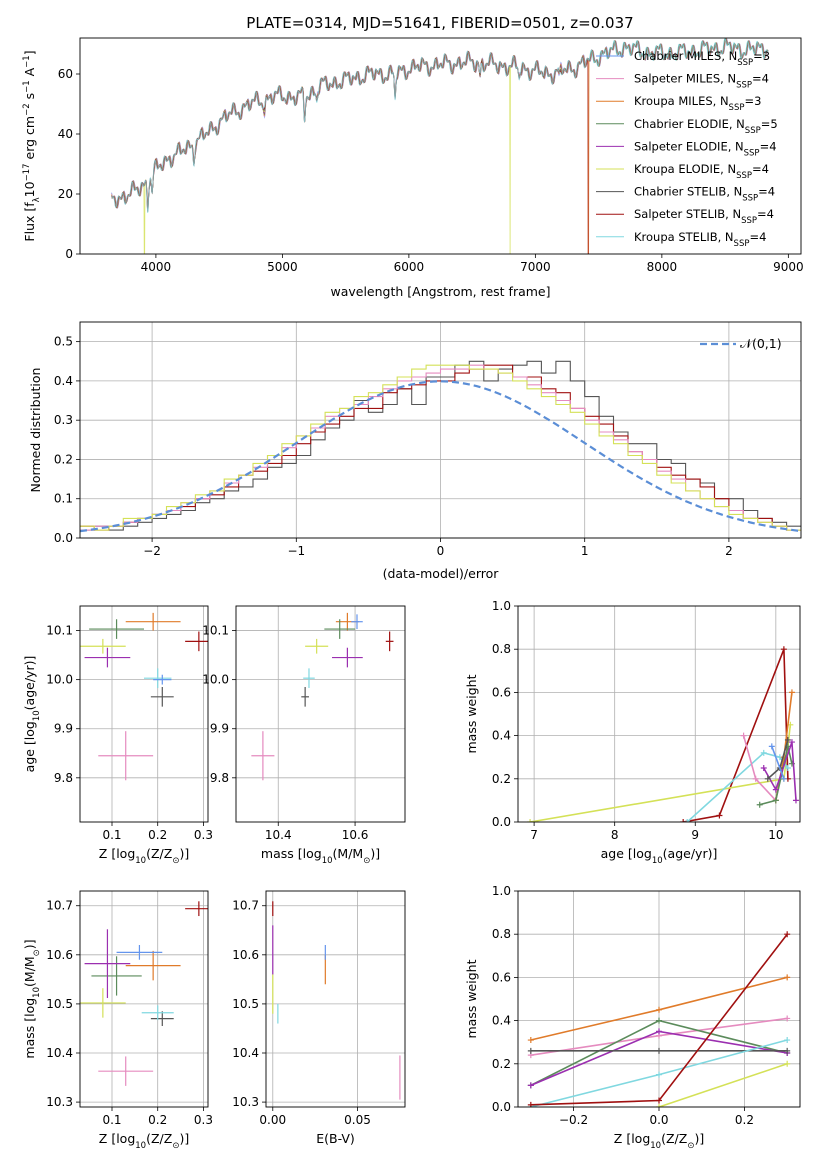 The width and height of the screenshot is (819, 1170). I want to click on x-tick-label: −0.2, so click(573, 1120).